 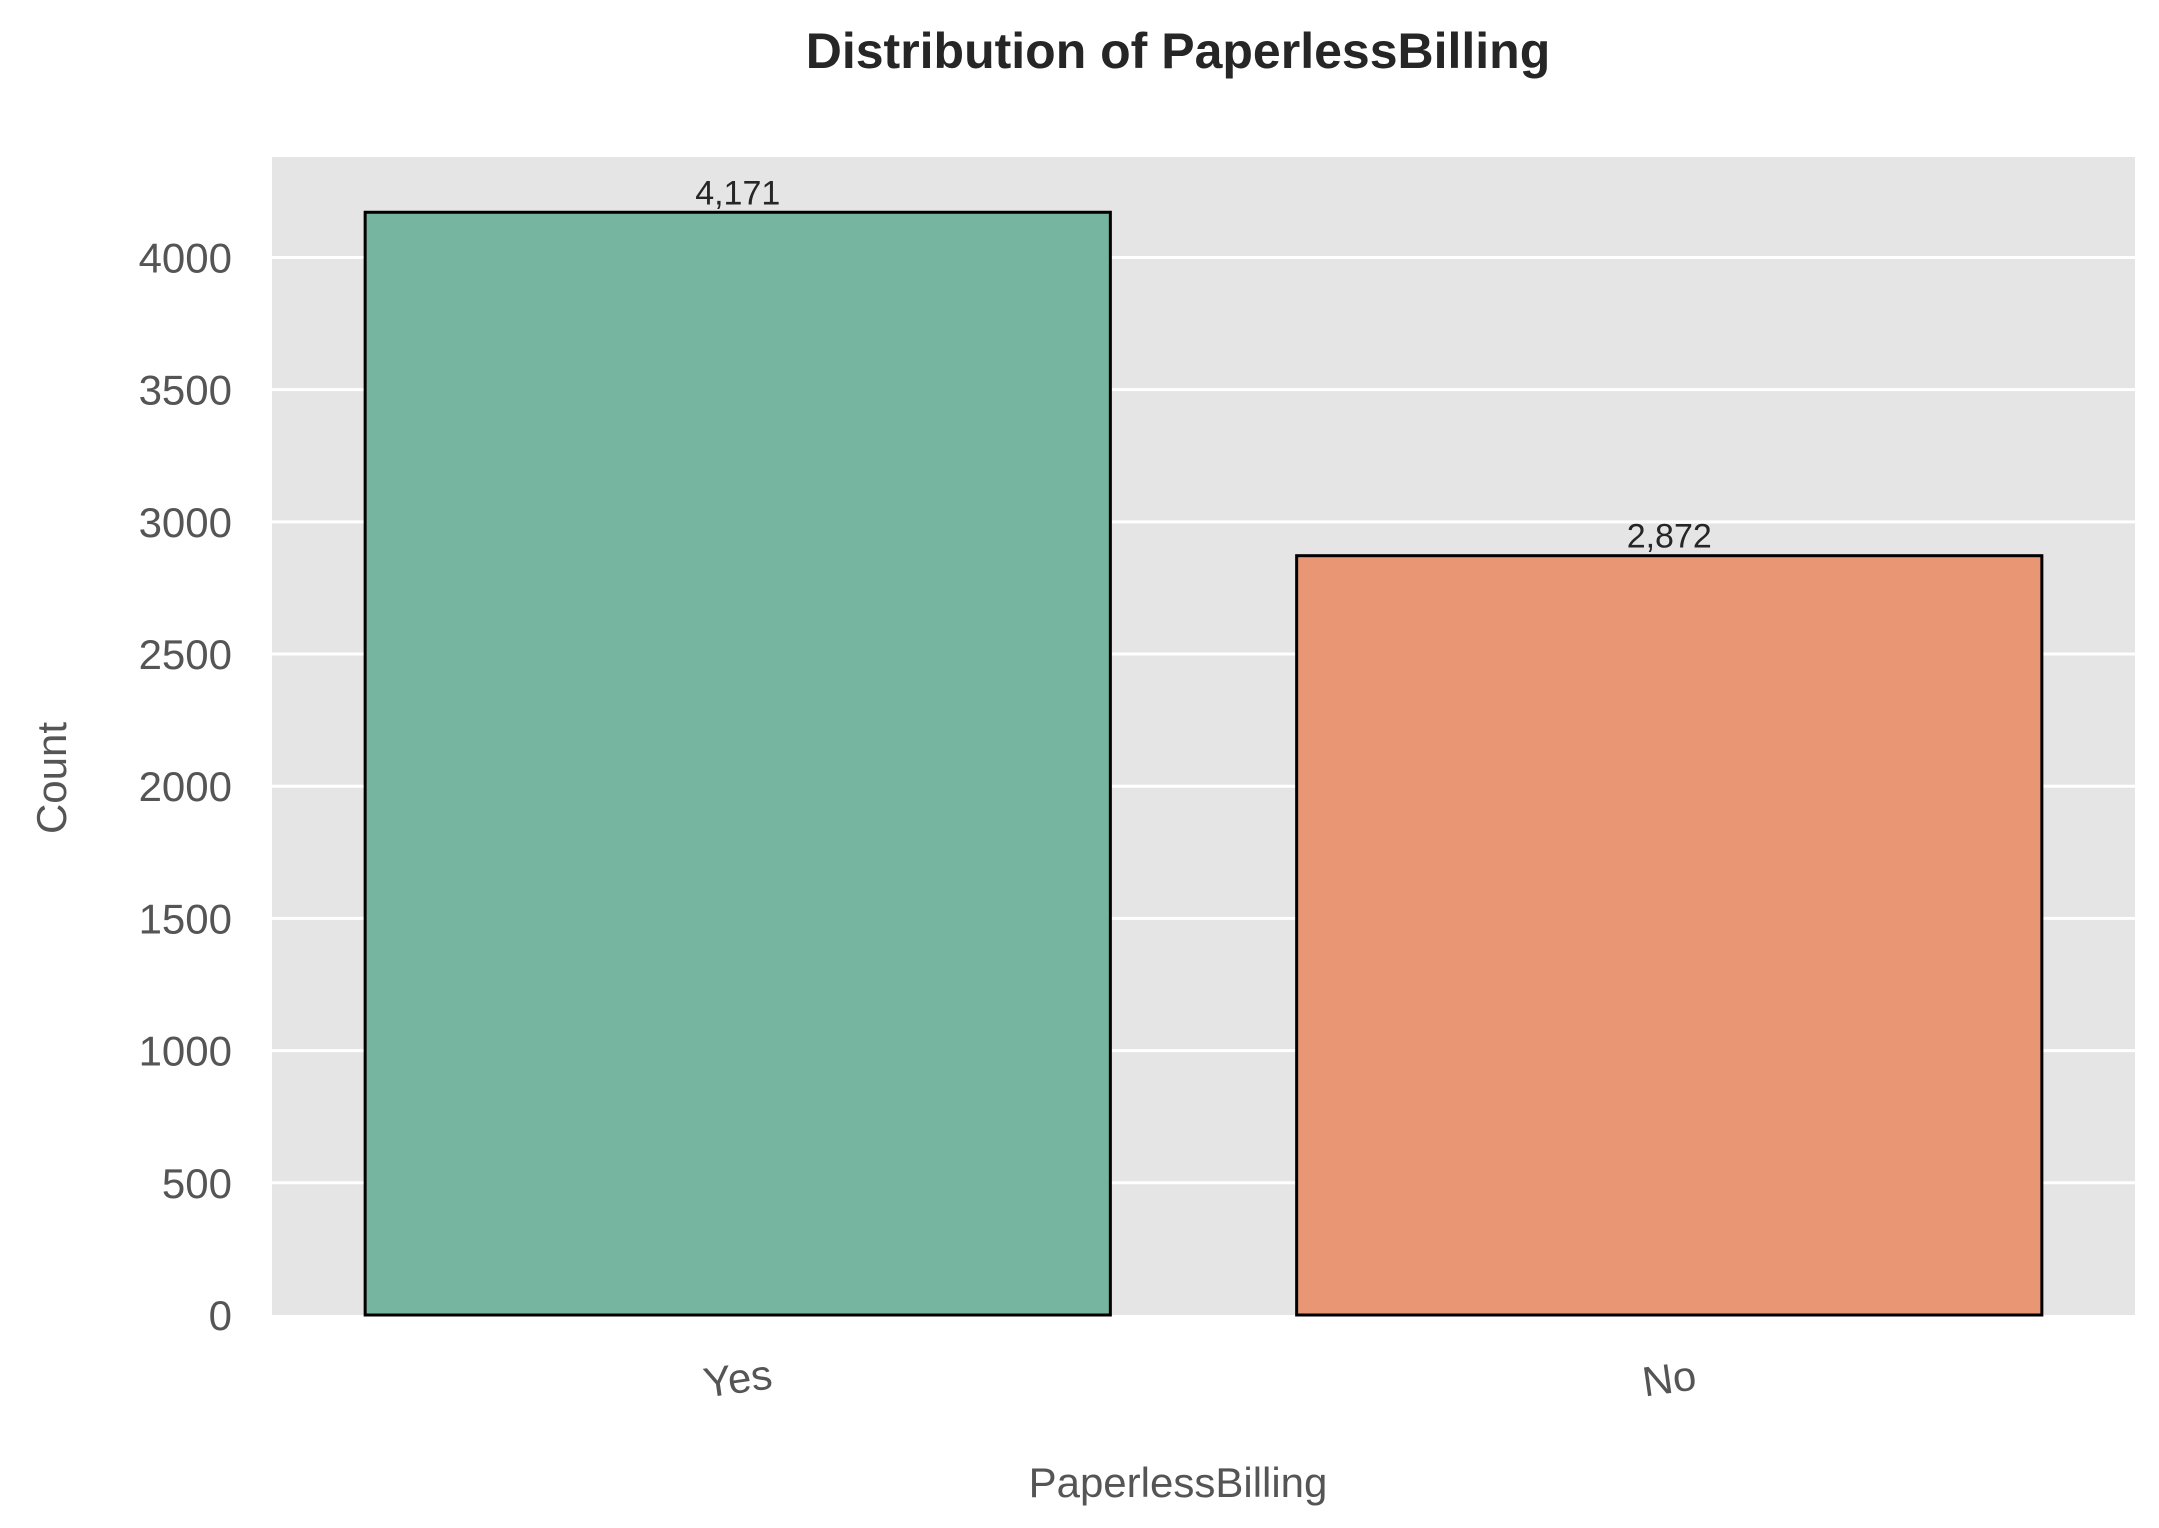 I want to click on x-axis-label: PaperlessBilling, so click(x=1178, y=1482).